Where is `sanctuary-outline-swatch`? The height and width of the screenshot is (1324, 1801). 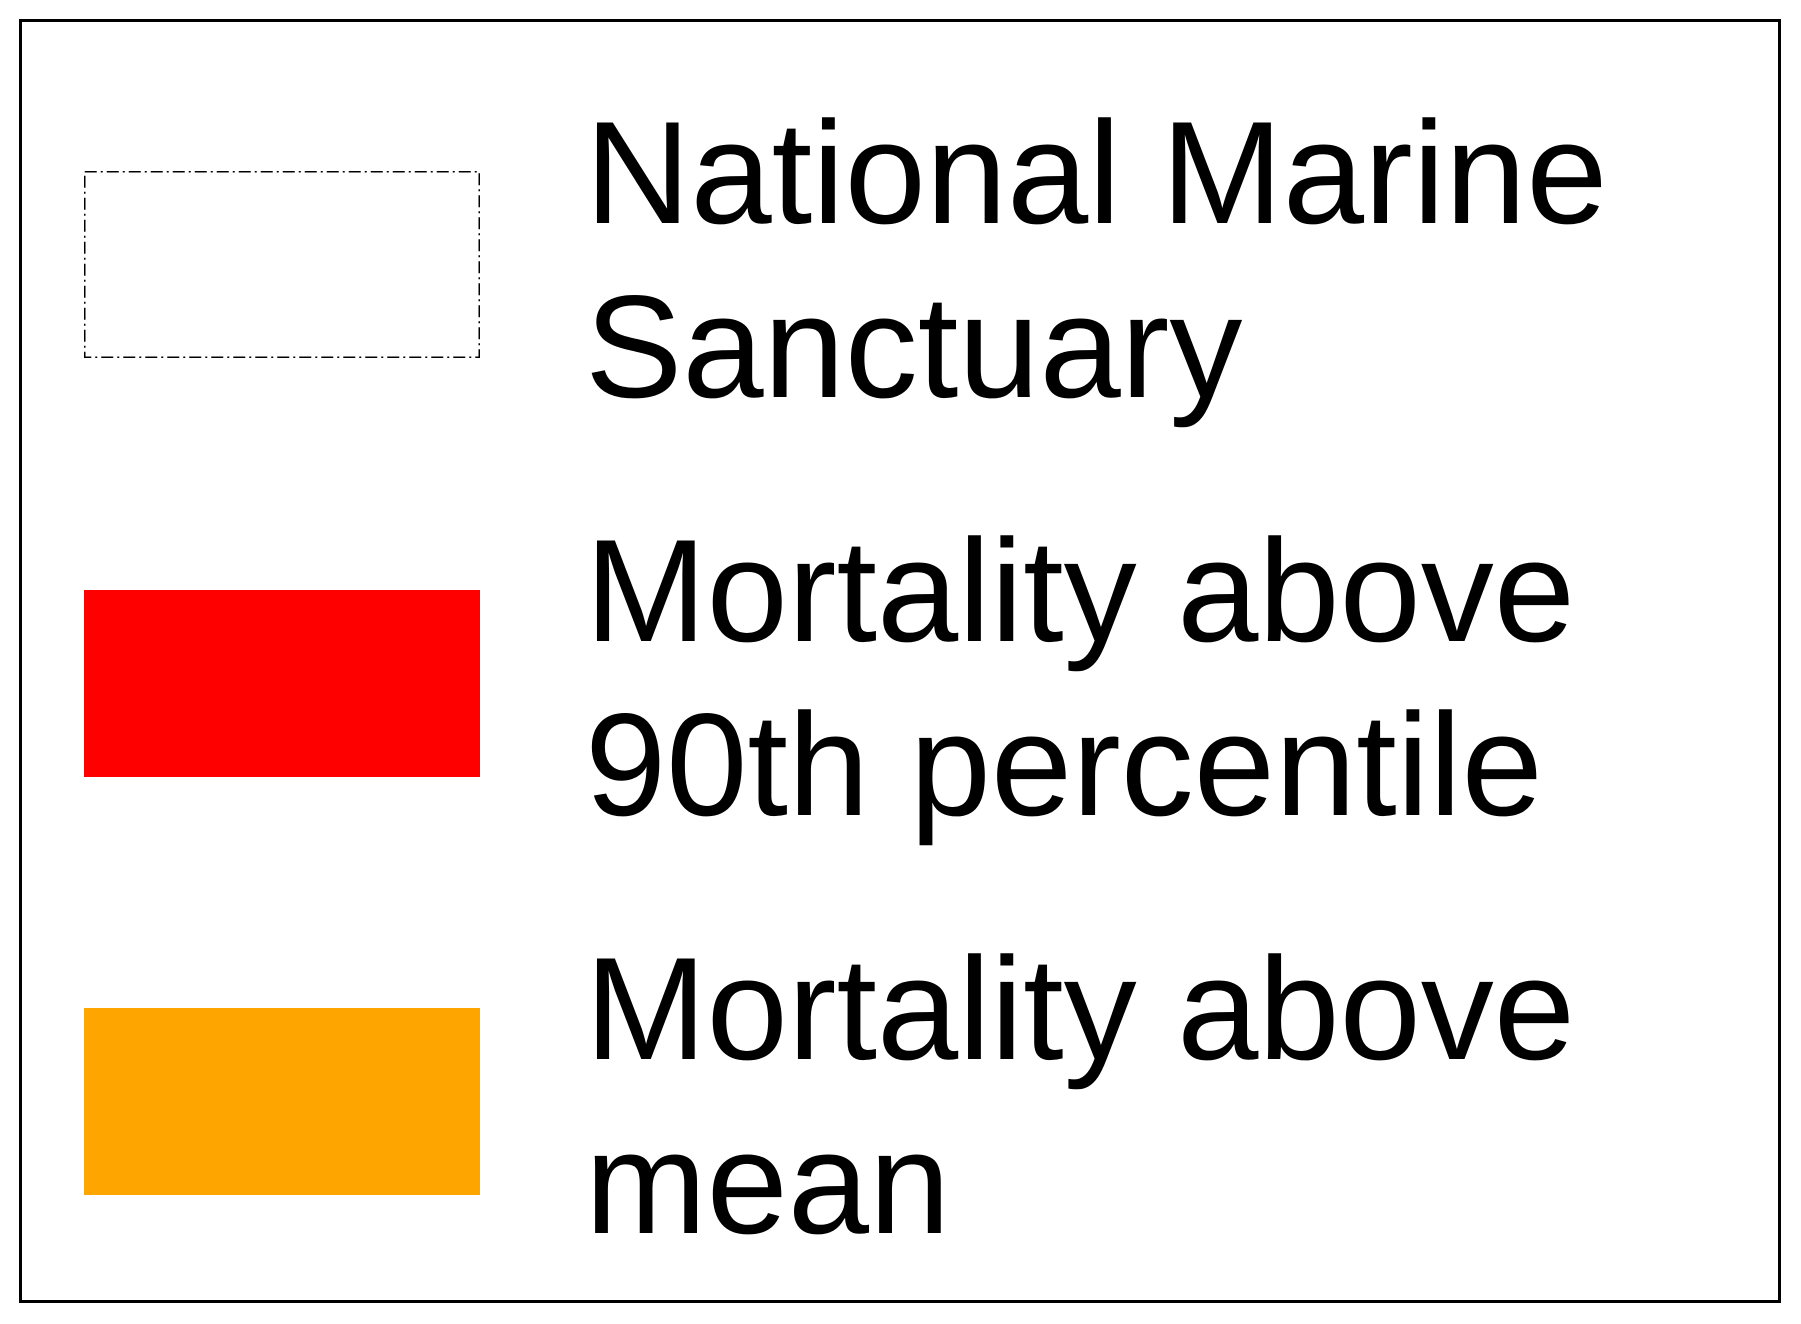 sanctuary-outline-swatch is located at coordinates (282, 264).